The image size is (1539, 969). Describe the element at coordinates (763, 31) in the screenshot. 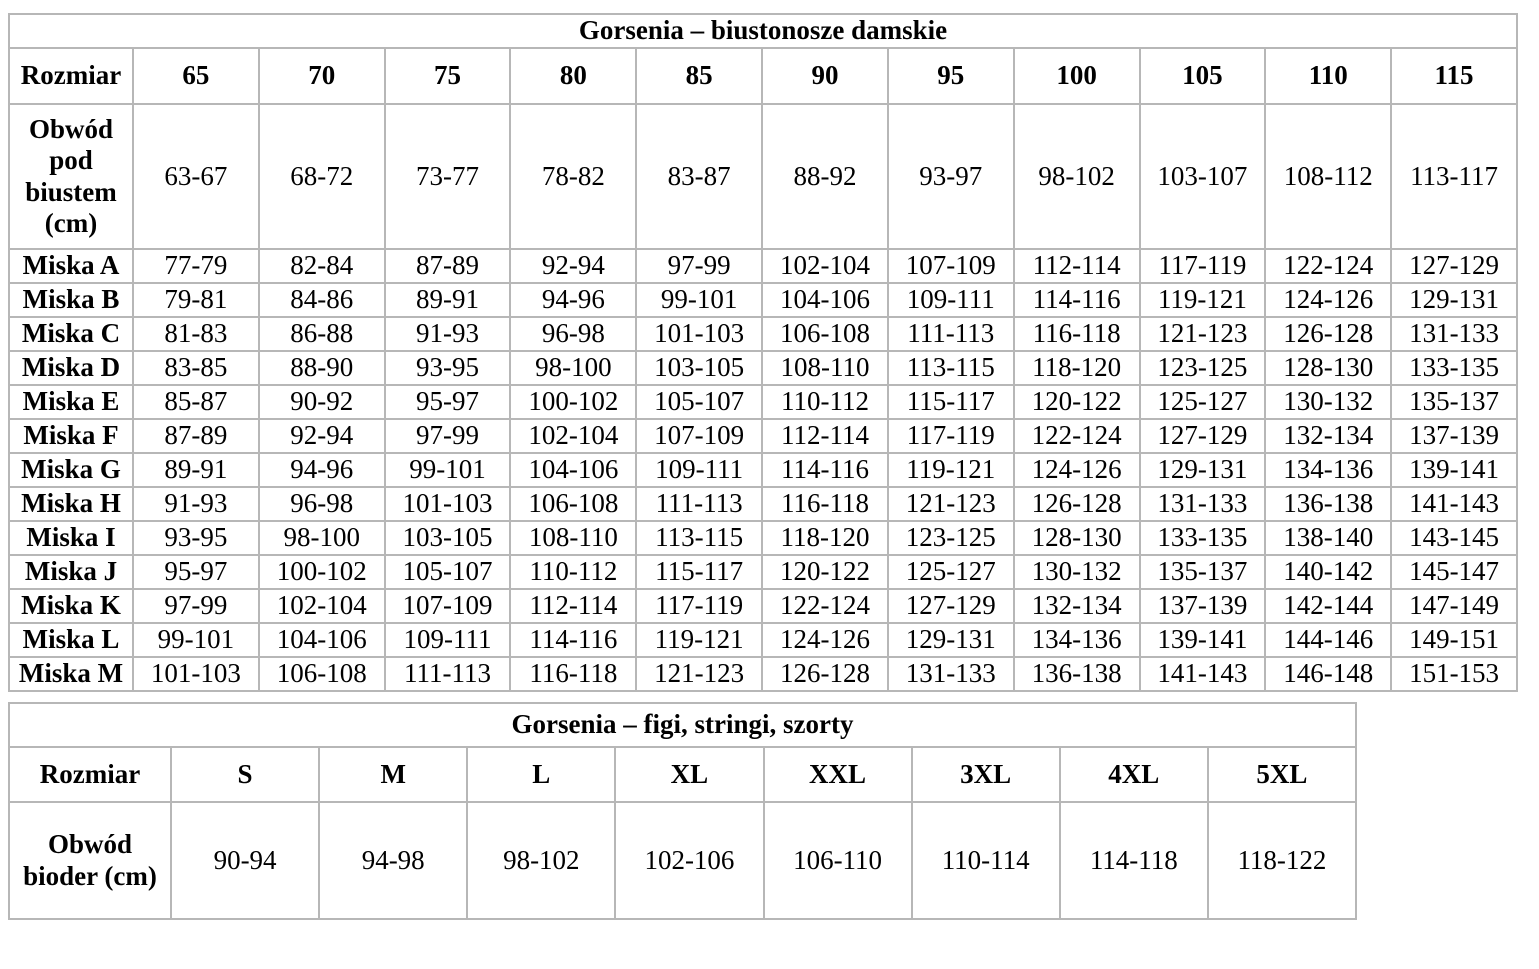

I see `table-title: Gorsenia – biustonosze damskie` at that location.